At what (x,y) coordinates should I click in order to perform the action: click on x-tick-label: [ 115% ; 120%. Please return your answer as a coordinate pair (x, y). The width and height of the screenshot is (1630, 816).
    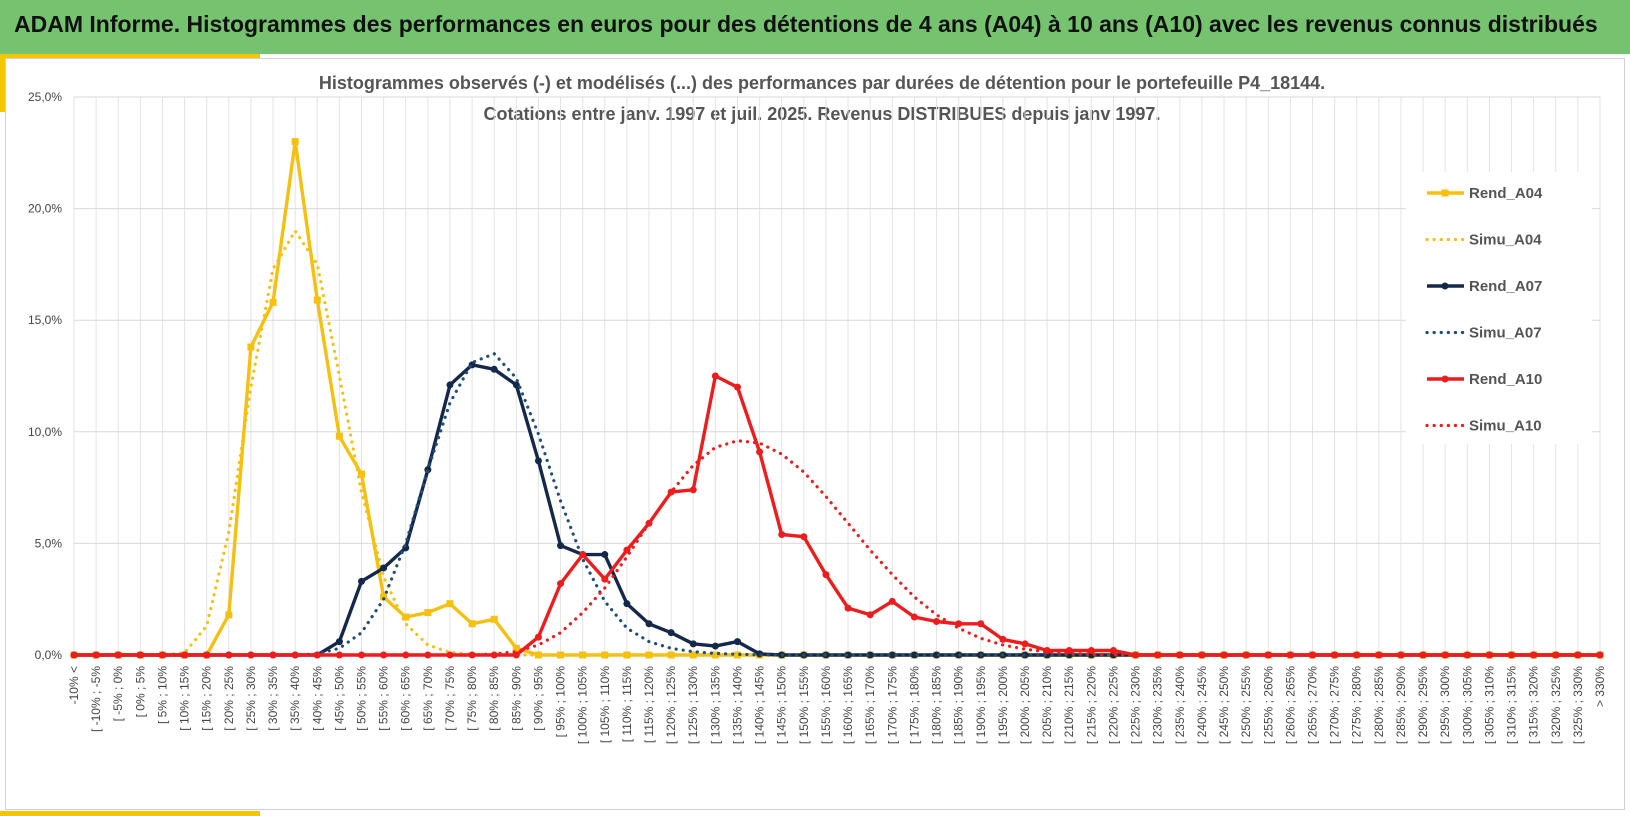
    Looking at the image, I should click on (649, 704).